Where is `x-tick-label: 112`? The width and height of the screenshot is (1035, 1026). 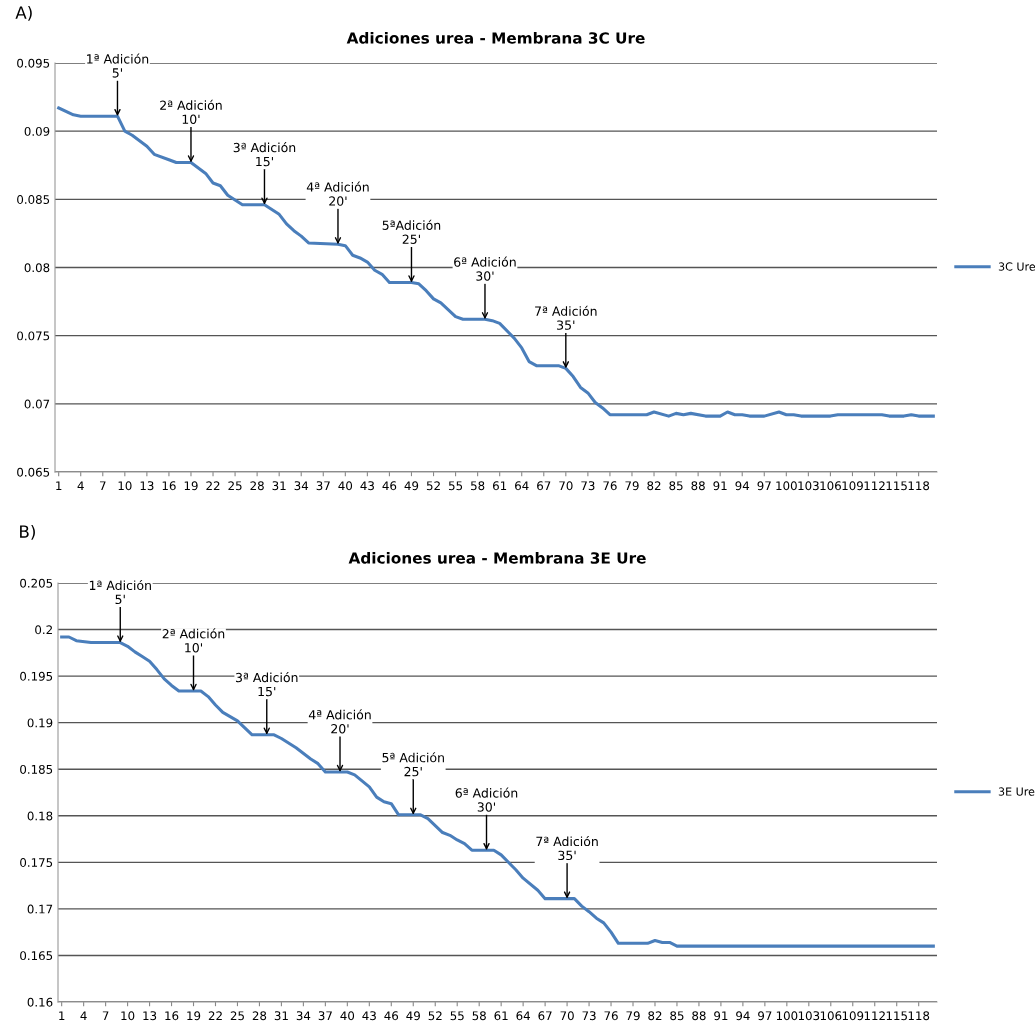 x-tick-label: 112 is located at coordinates (874, 485).